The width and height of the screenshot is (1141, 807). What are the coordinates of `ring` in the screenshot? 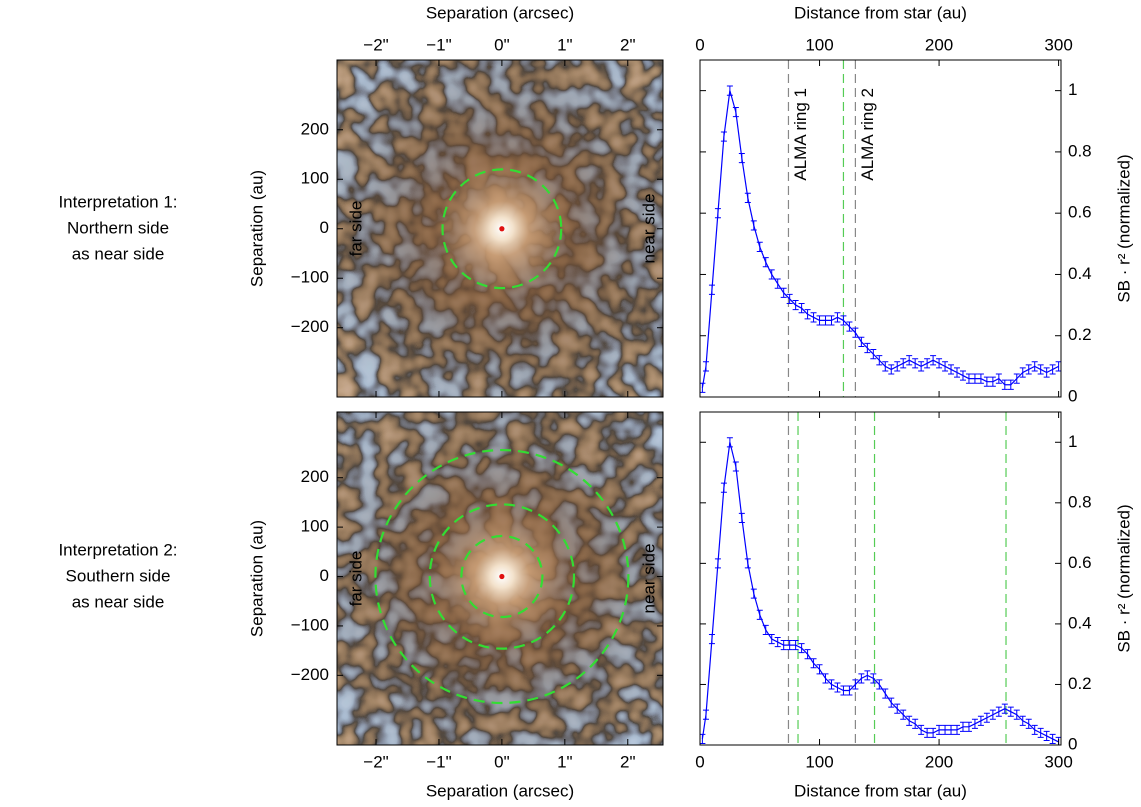 It's located at (502, 576).